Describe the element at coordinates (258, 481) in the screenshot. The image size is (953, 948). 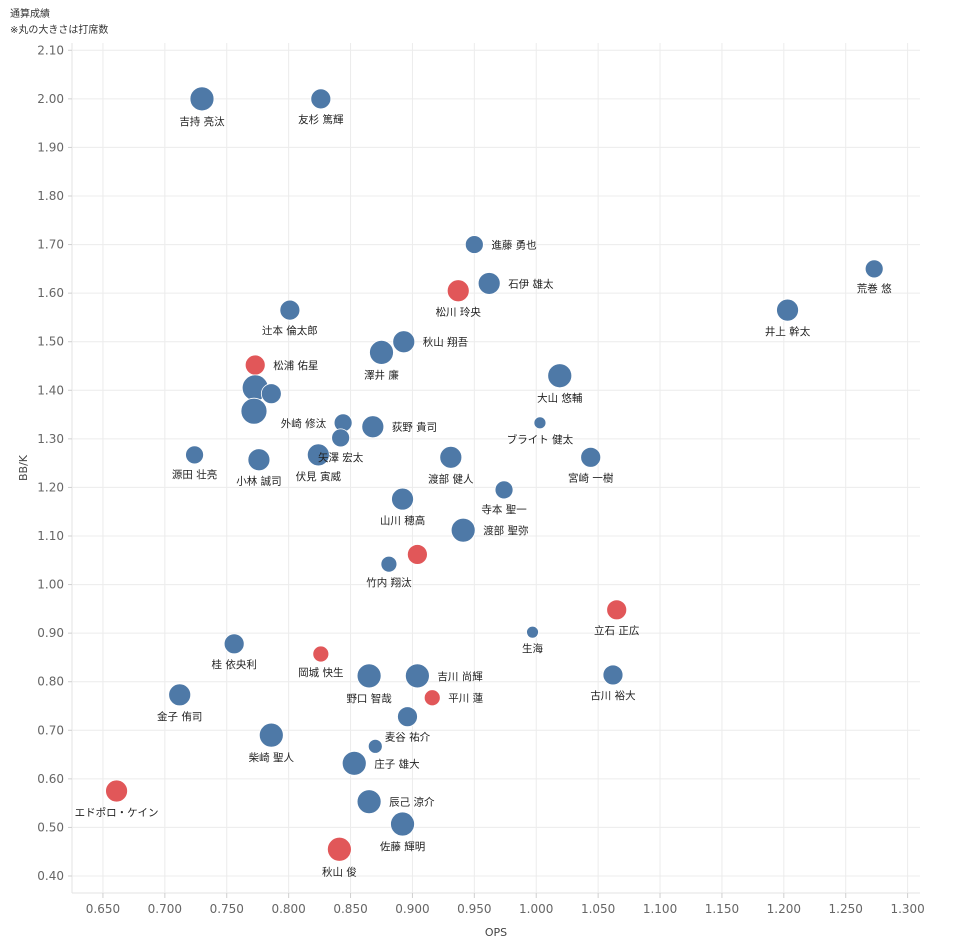
I see `point-label: 小林 誠司` at that location.